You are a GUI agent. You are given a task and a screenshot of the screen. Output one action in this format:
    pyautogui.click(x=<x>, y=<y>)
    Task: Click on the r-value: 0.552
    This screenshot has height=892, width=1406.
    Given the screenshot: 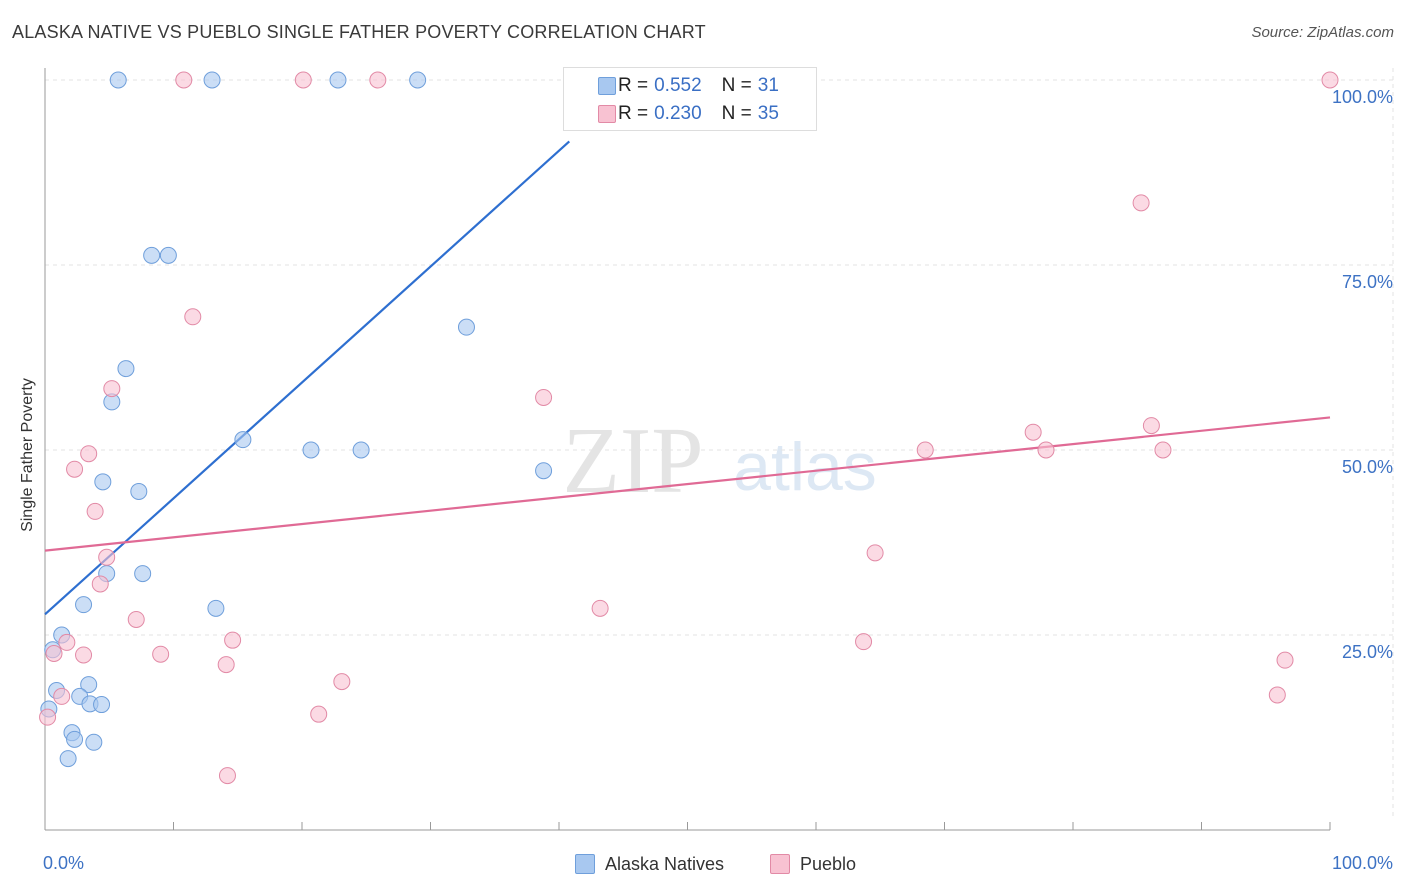 What is the action you would take?
    pyautogui.click(x=678, y=85)
    